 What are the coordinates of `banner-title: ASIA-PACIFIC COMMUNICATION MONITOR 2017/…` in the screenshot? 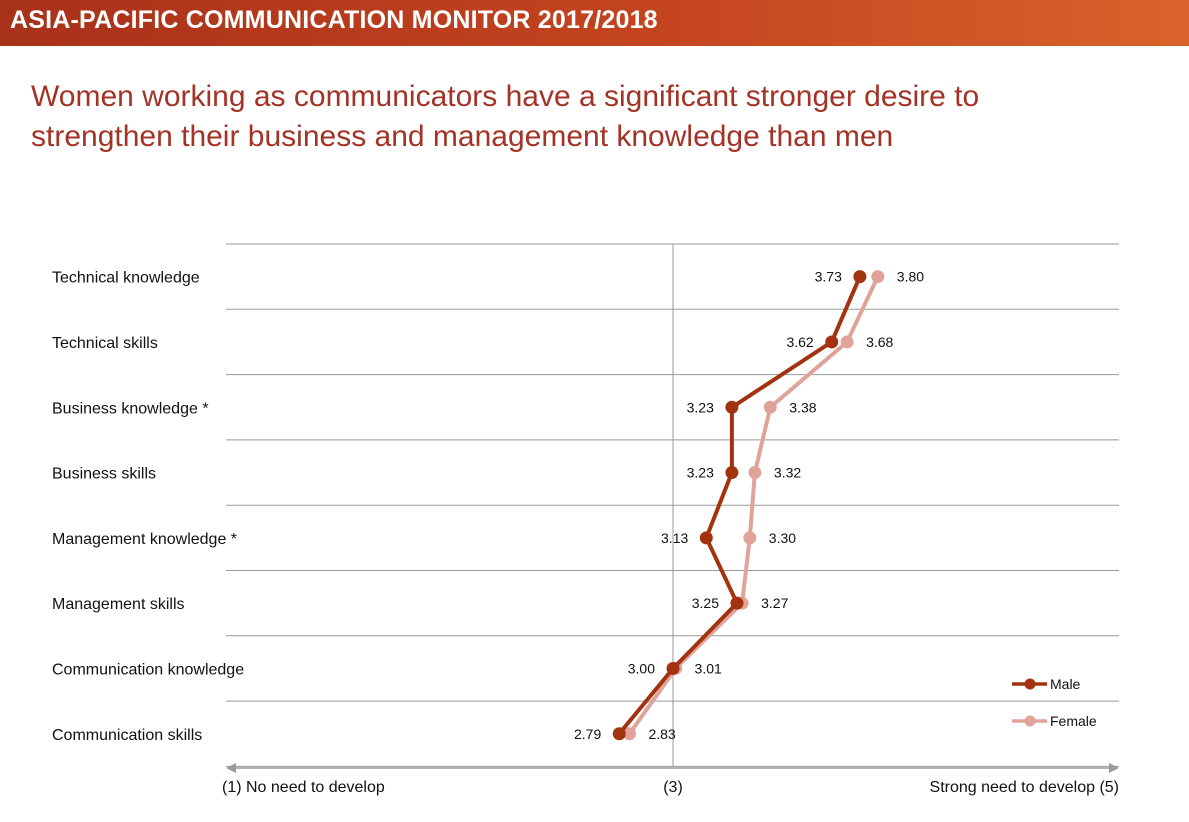 It's located at (334, 20).